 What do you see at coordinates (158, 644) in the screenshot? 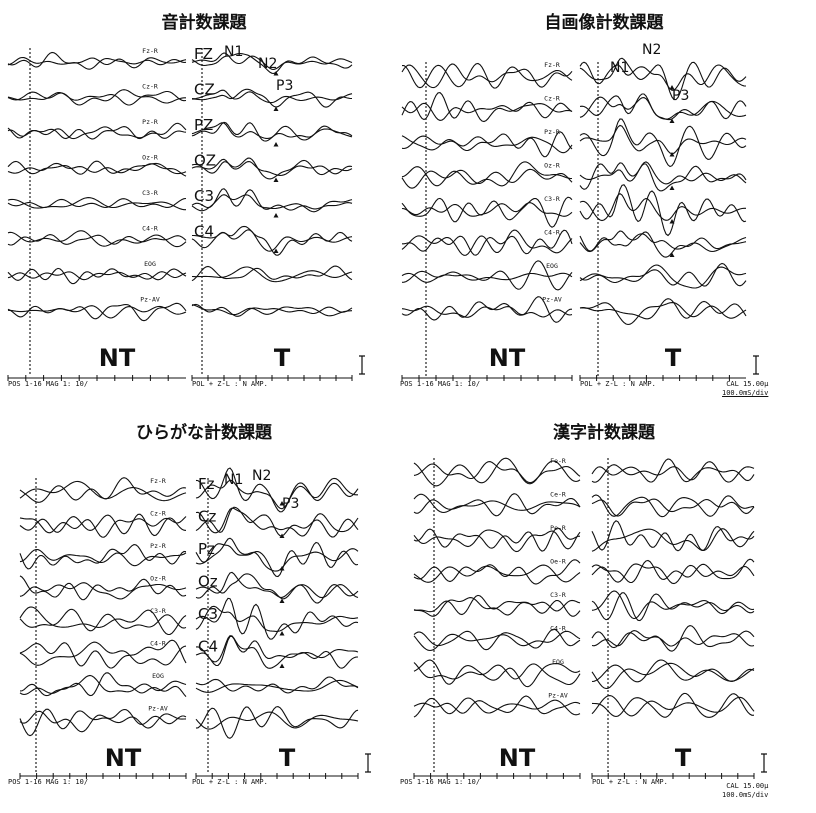
I see `channel-label: C4-R` at bounding box center [158, 644].